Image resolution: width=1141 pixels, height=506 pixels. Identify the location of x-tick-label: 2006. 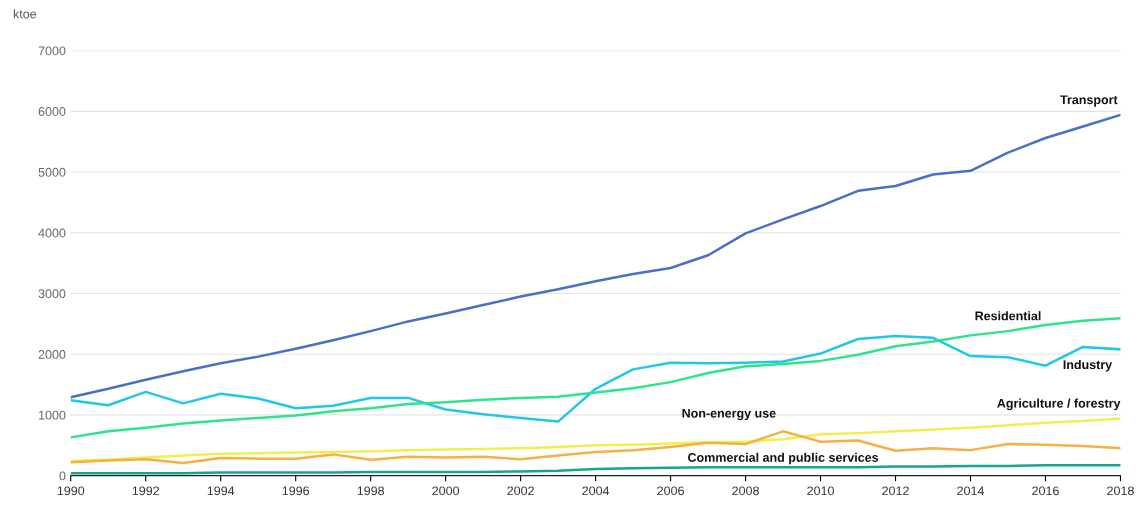
(670, 491).